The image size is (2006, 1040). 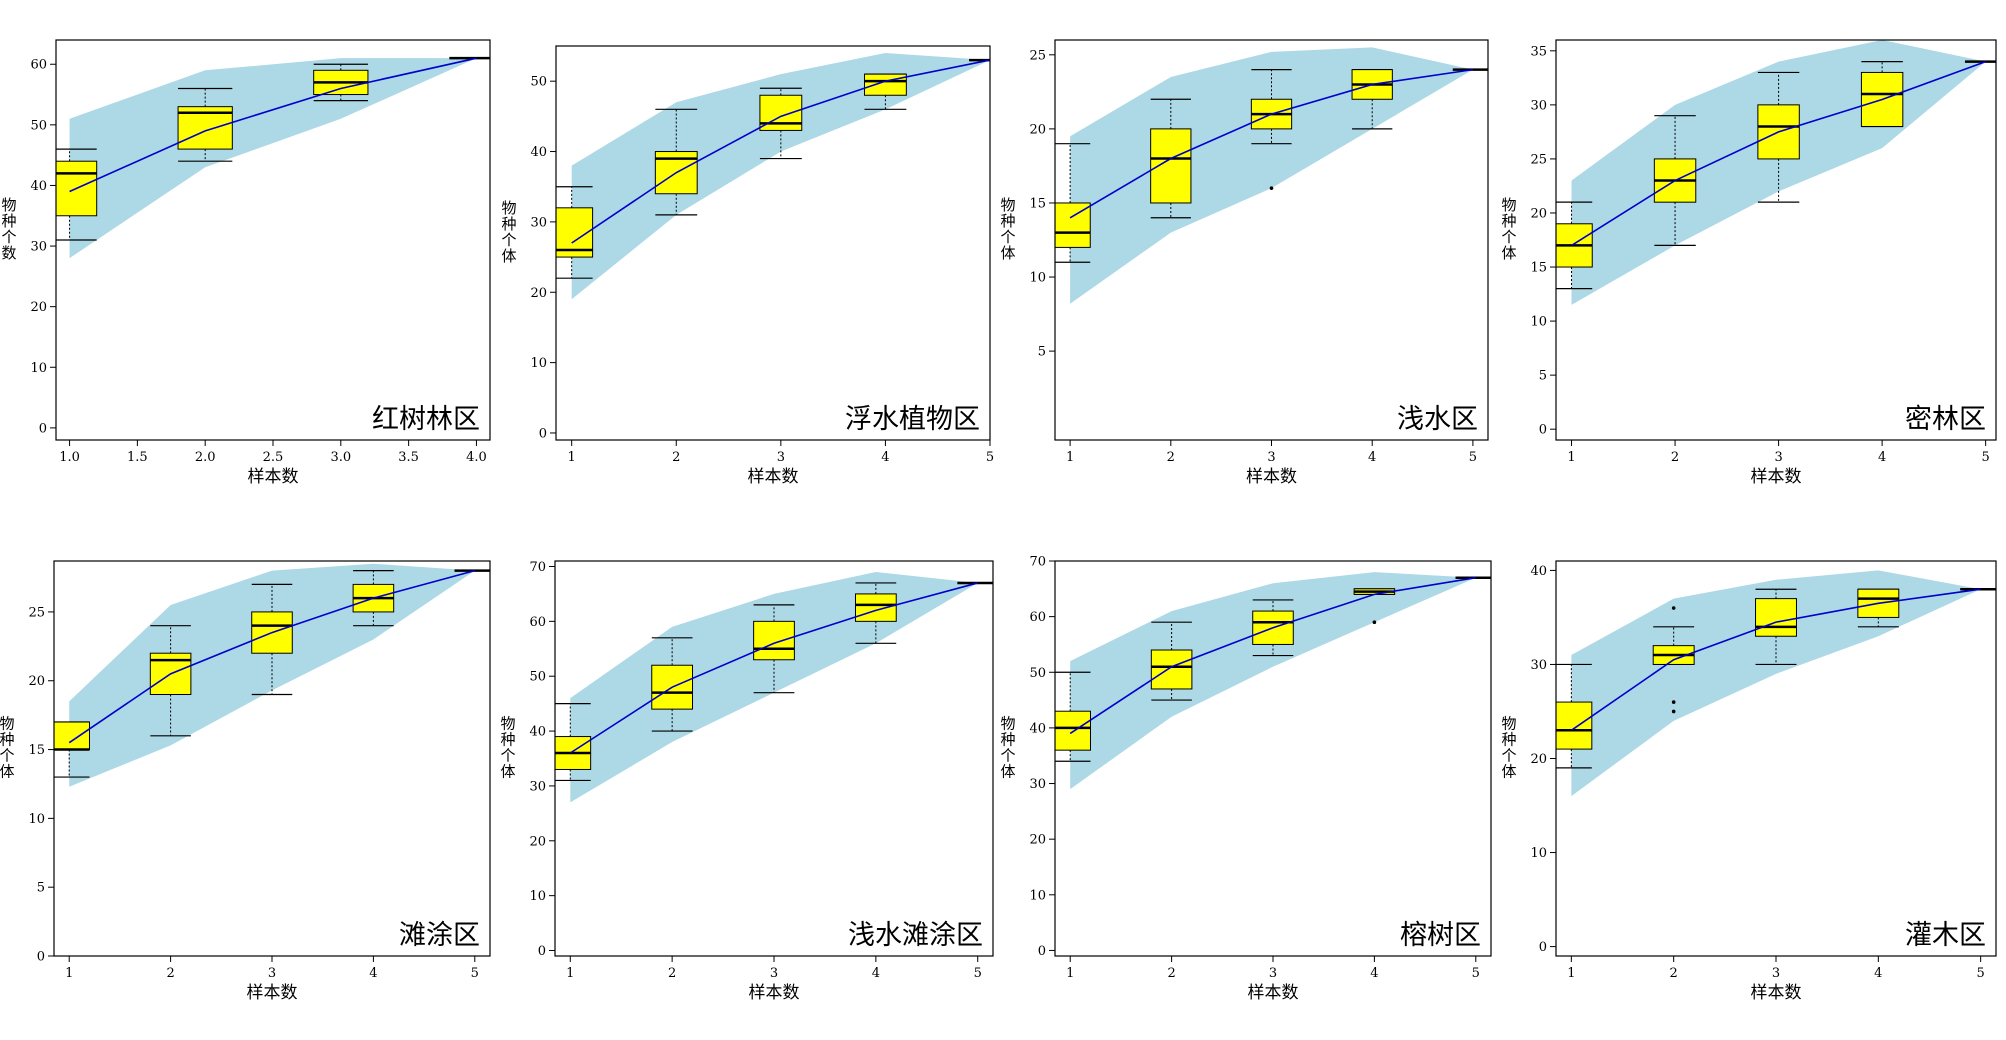 I want to click on y-tick-label: 70, so click(x=1037, y=562).